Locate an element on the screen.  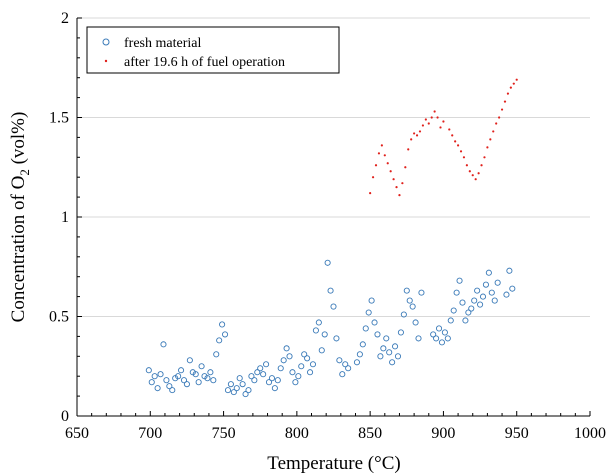
legend-label-after: after 19.6 h of fuel operation is located at coordinates (204, 62).